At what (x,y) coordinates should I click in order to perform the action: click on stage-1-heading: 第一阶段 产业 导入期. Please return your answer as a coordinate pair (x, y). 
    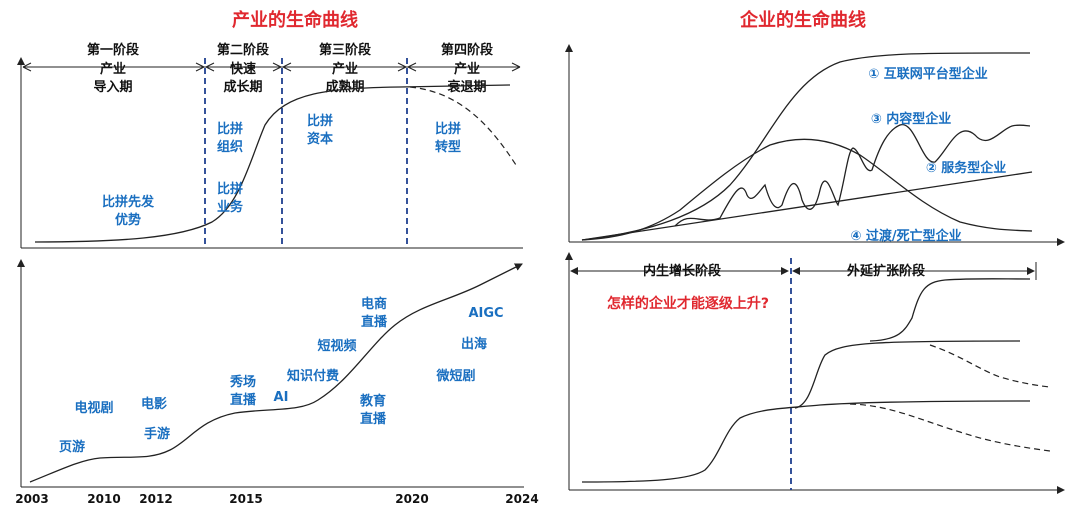
    Looking at the image, I should click on (113, 68).